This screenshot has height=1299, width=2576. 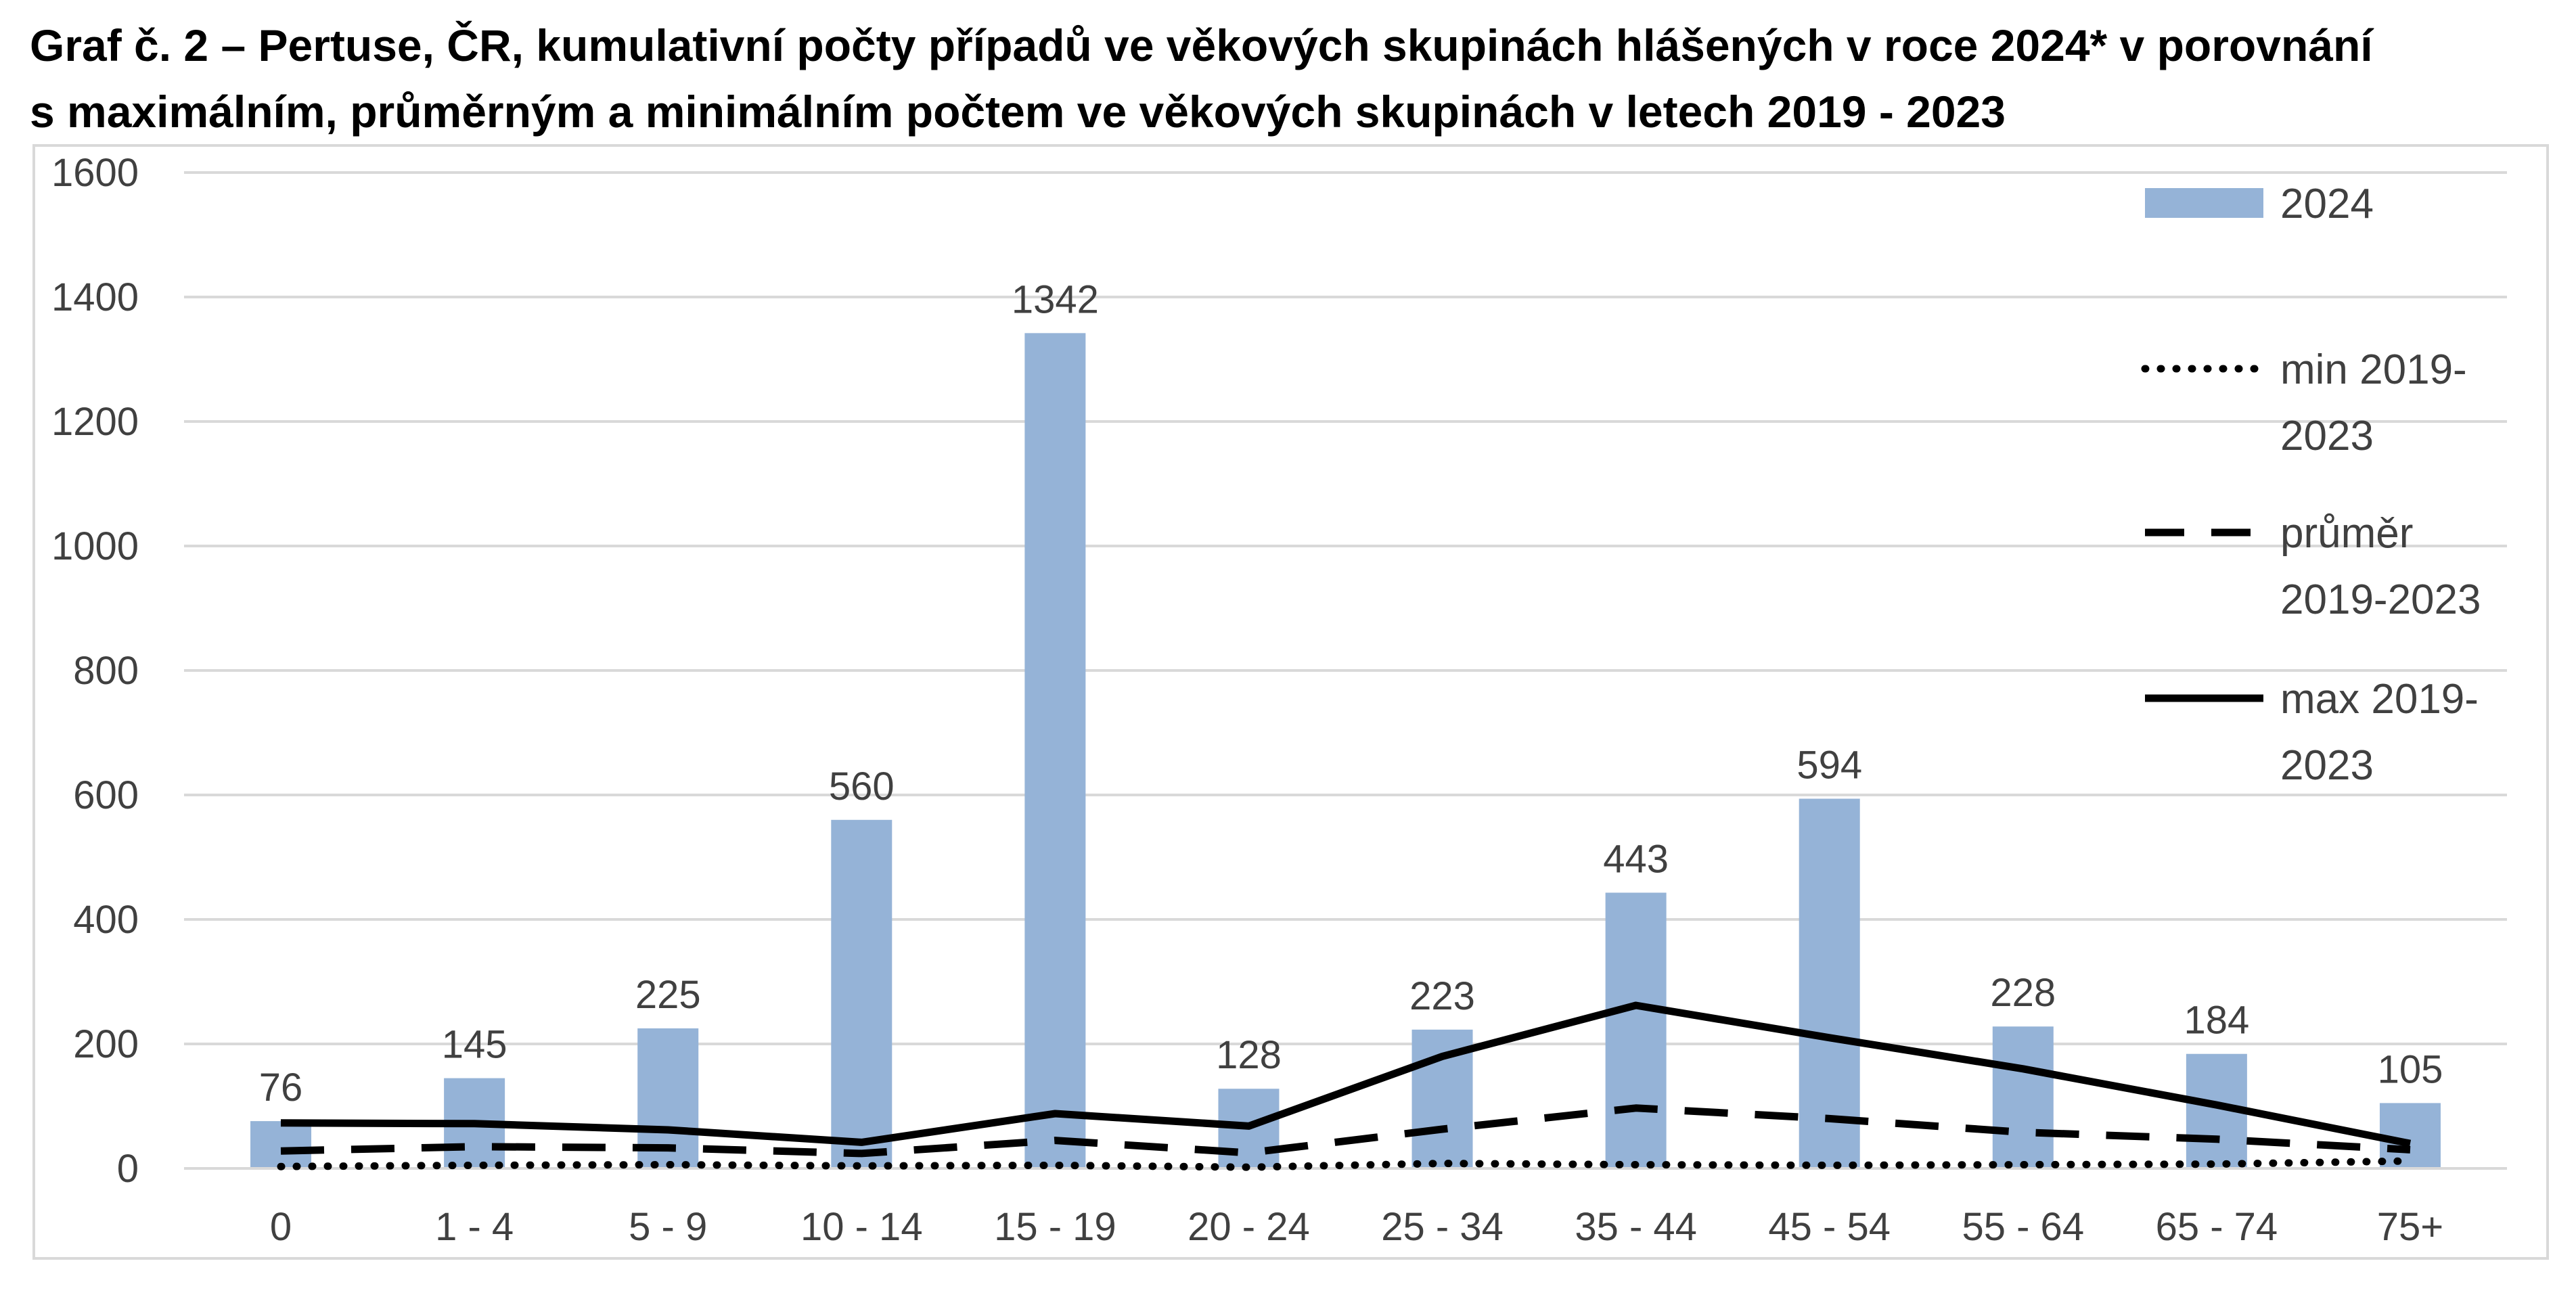 I want to click on data-label-4: 1342, so click(x=1055, y=299).